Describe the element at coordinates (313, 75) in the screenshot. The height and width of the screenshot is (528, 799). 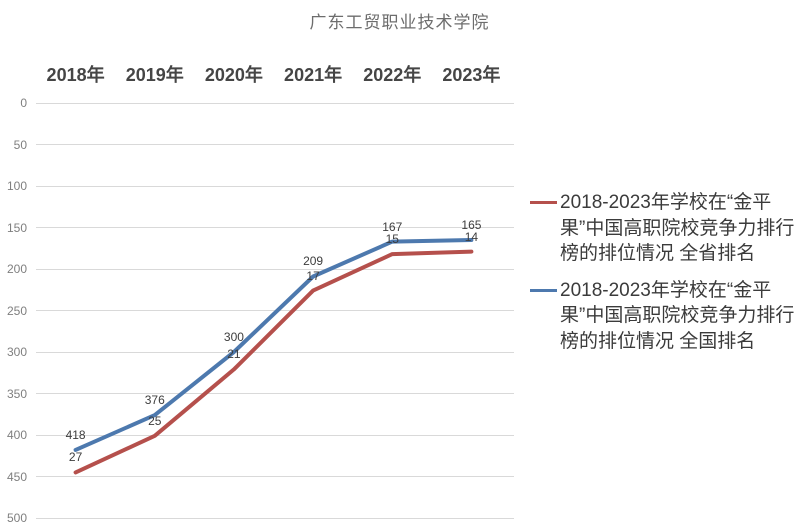
I see `x-axis-label: 2021年` at that location.